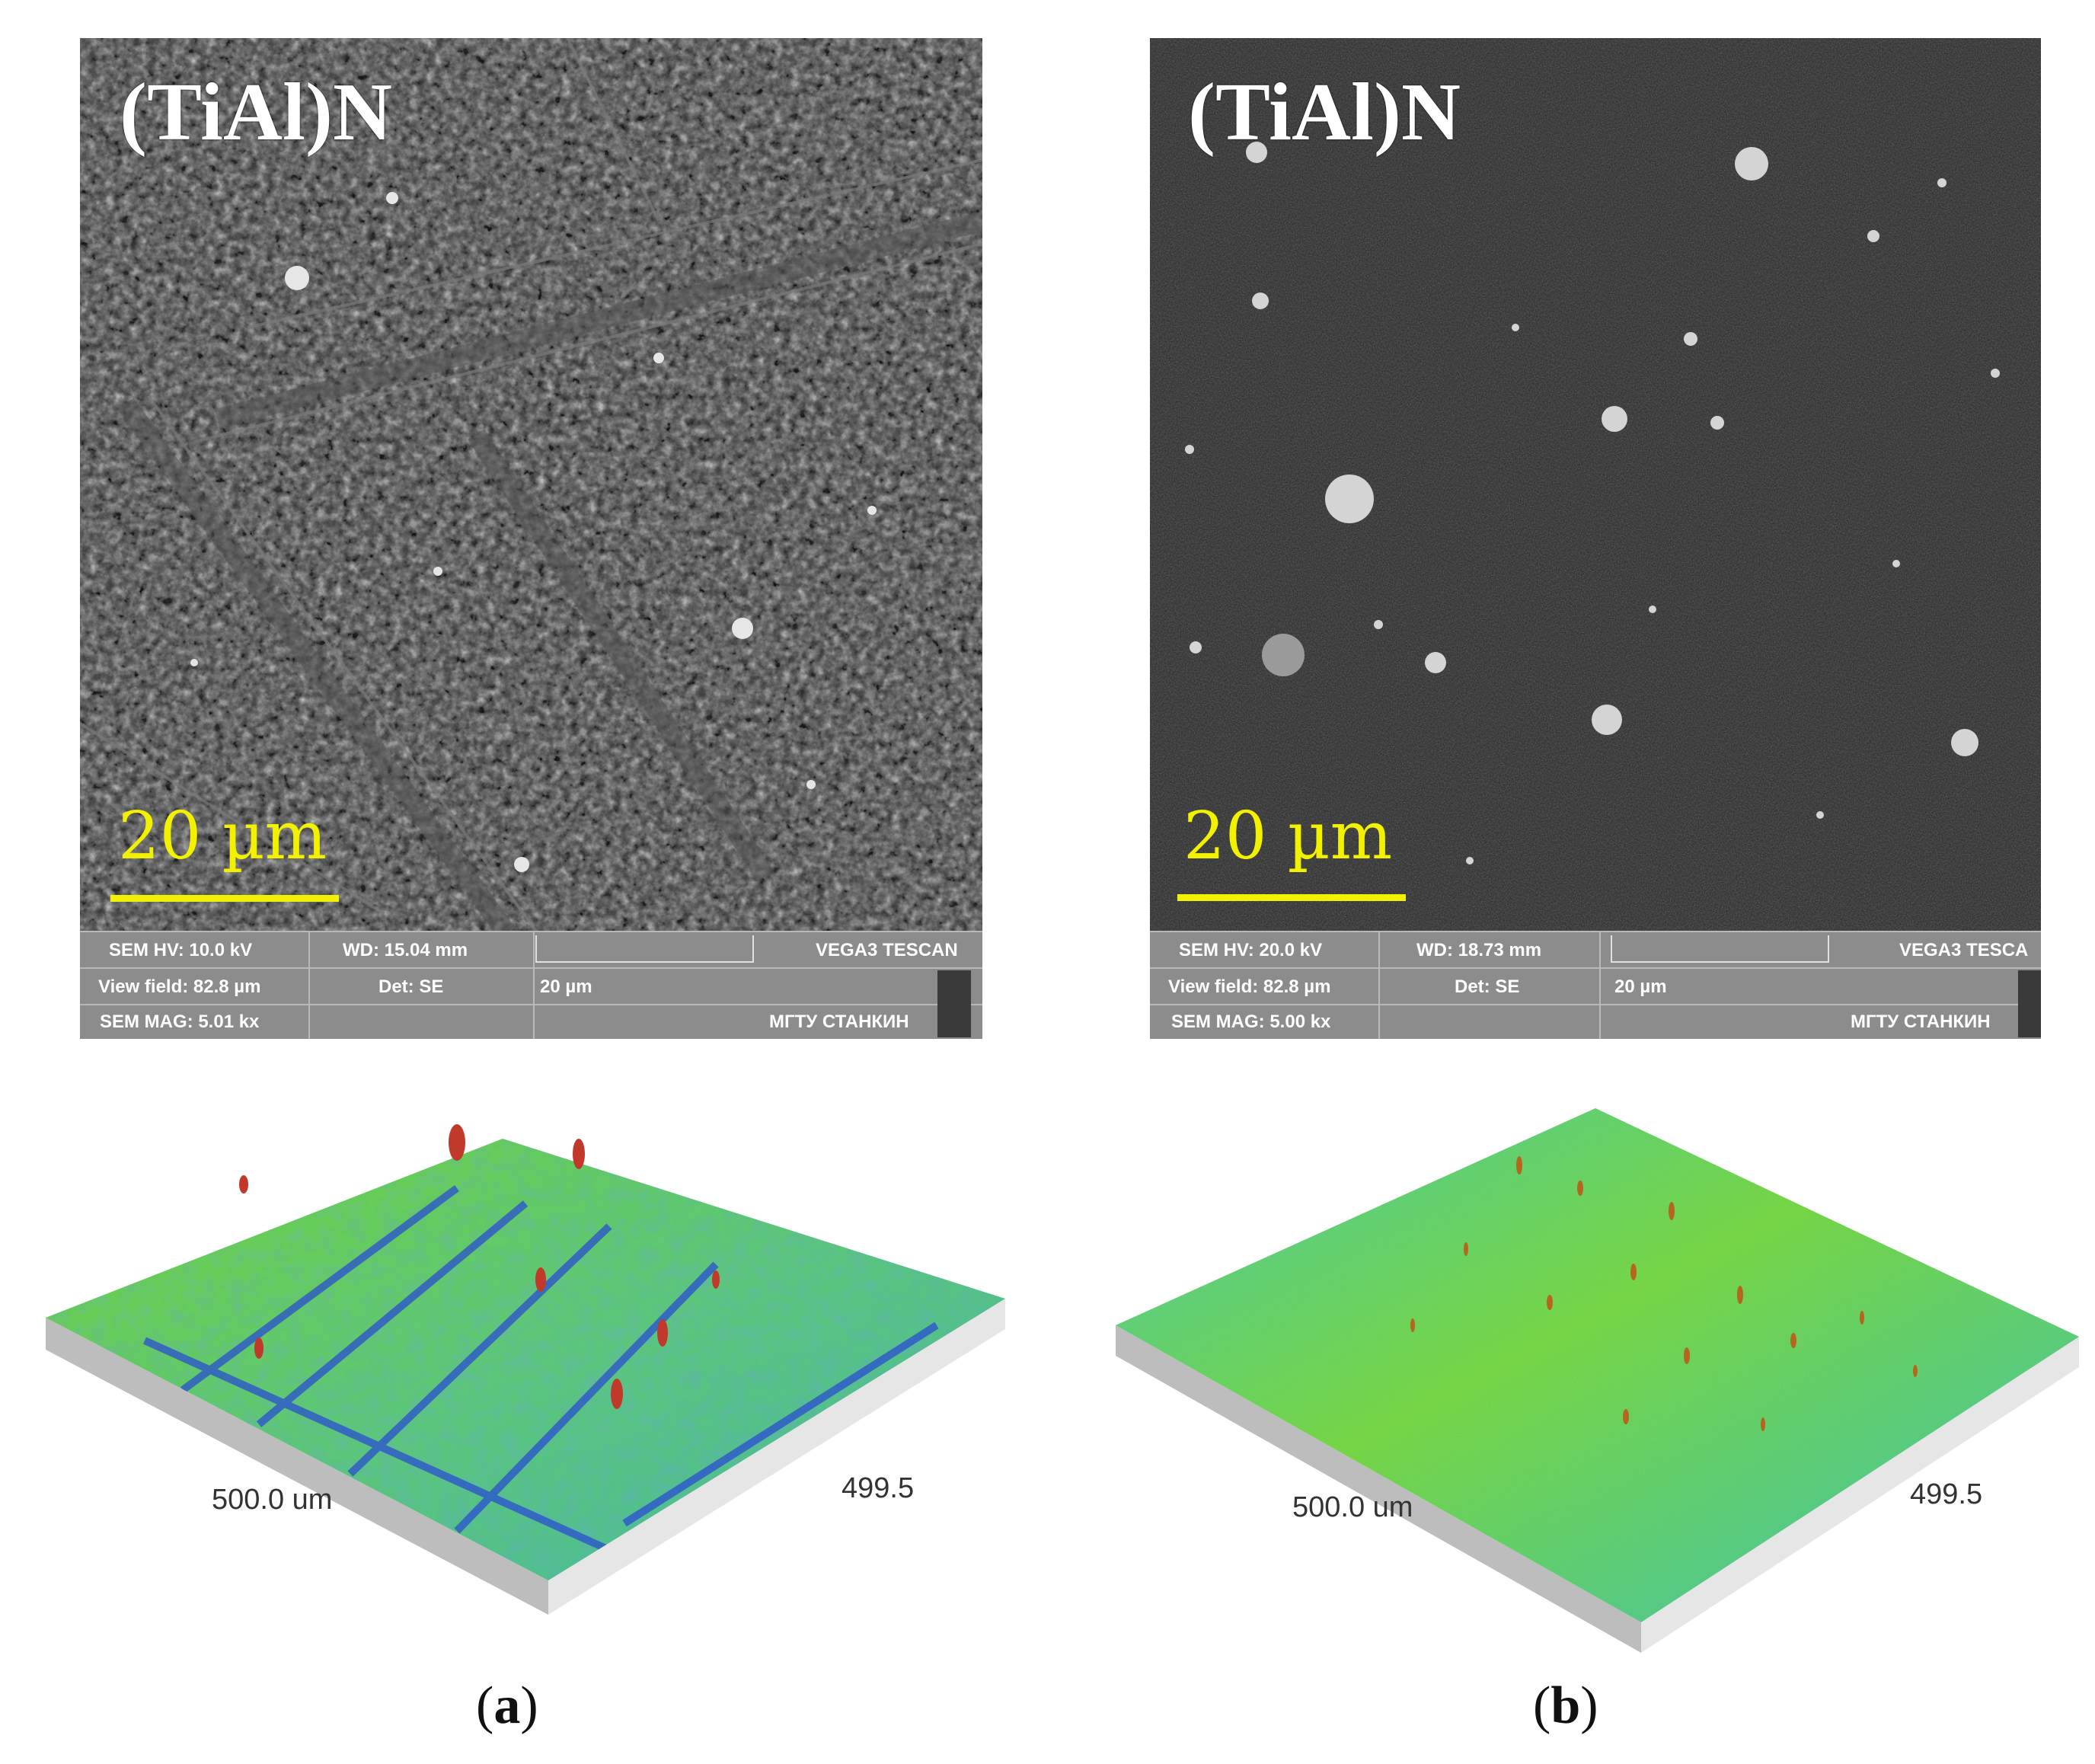  What do you see at coordinates (1288, 836) in the screenshot?
I see `scale-label-b: 20 µm` at bounding box center [1288, 836].